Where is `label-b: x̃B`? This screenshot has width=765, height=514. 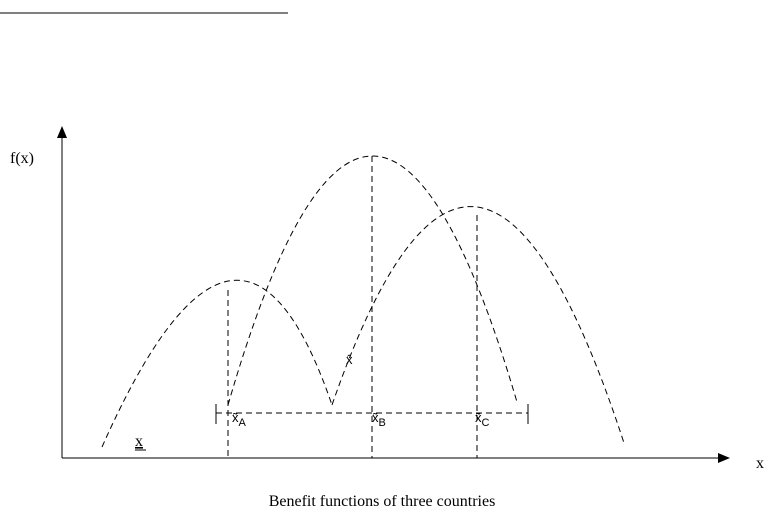
label-b: x̃B is located at coordinates (379, 419).